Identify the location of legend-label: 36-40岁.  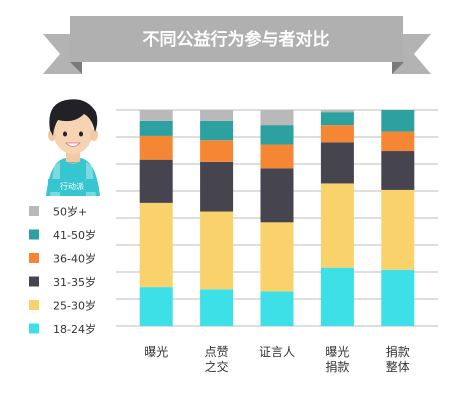
(74, 259).